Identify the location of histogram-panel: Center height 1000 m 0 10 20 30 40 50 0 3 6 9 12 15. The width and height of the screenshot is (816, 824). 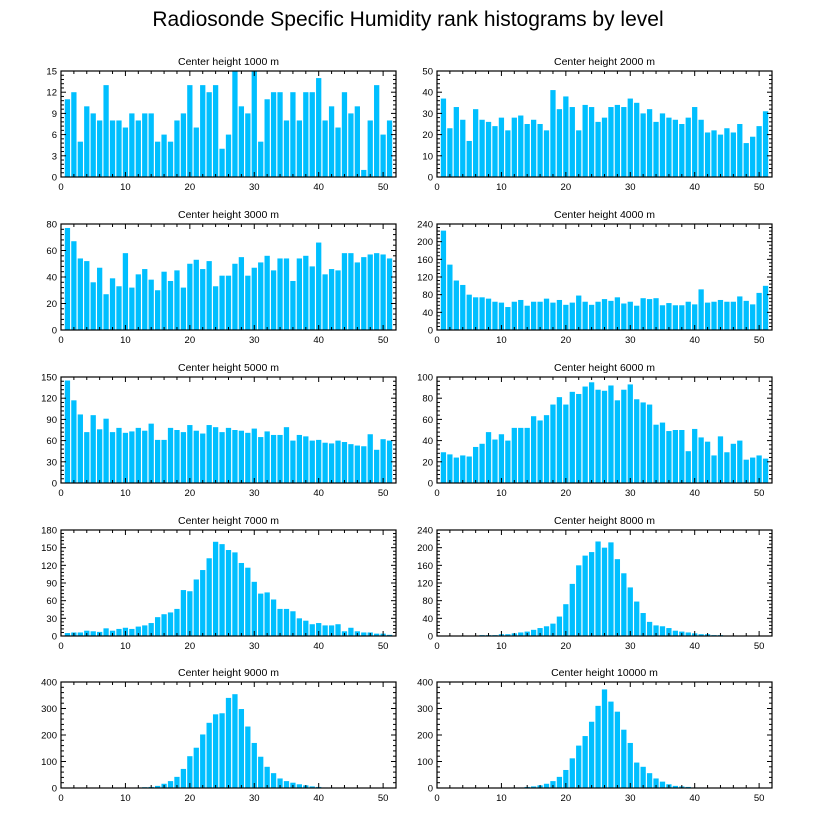
(221, 124).